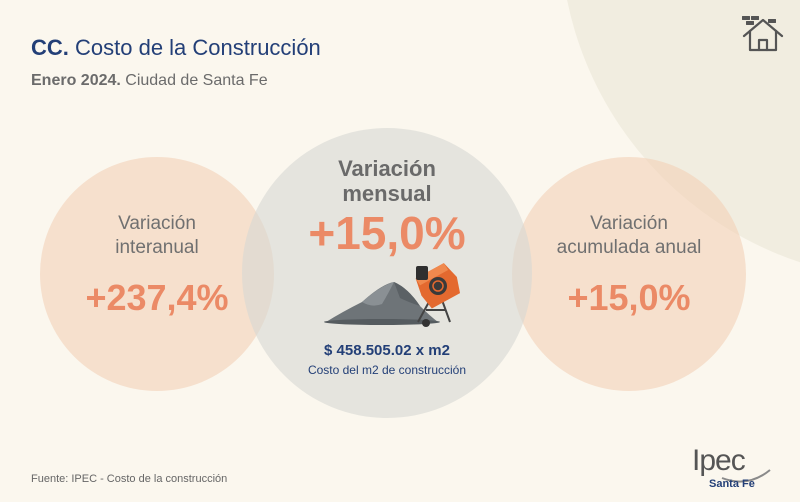  I want to click on logo-subtitle: Santa Fe, so click(732, 484).